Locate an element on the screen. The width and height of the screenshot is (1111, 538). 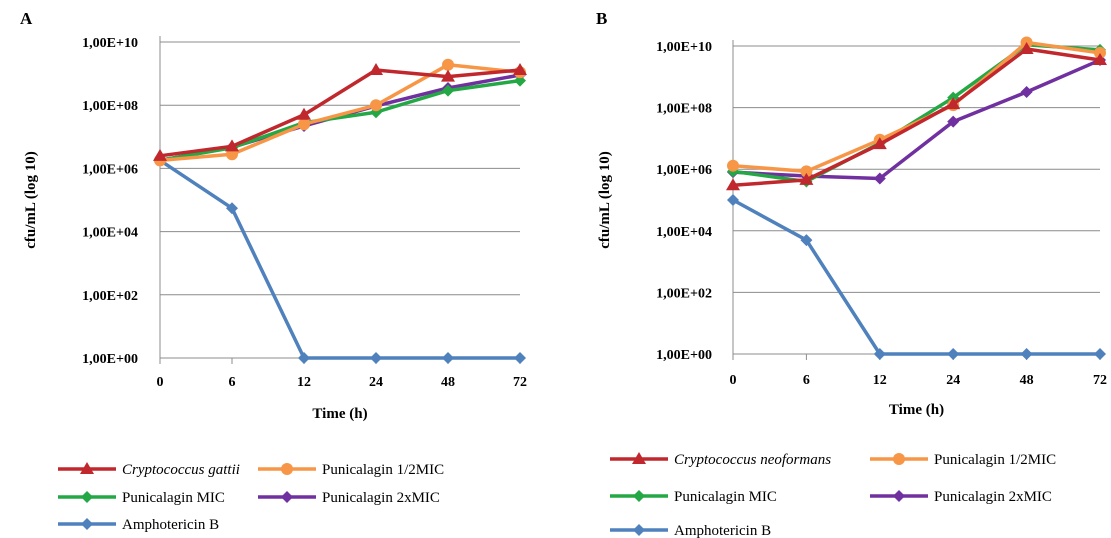
legend-entry: Cryptococcus gattii is located at coordinates (181, 470).